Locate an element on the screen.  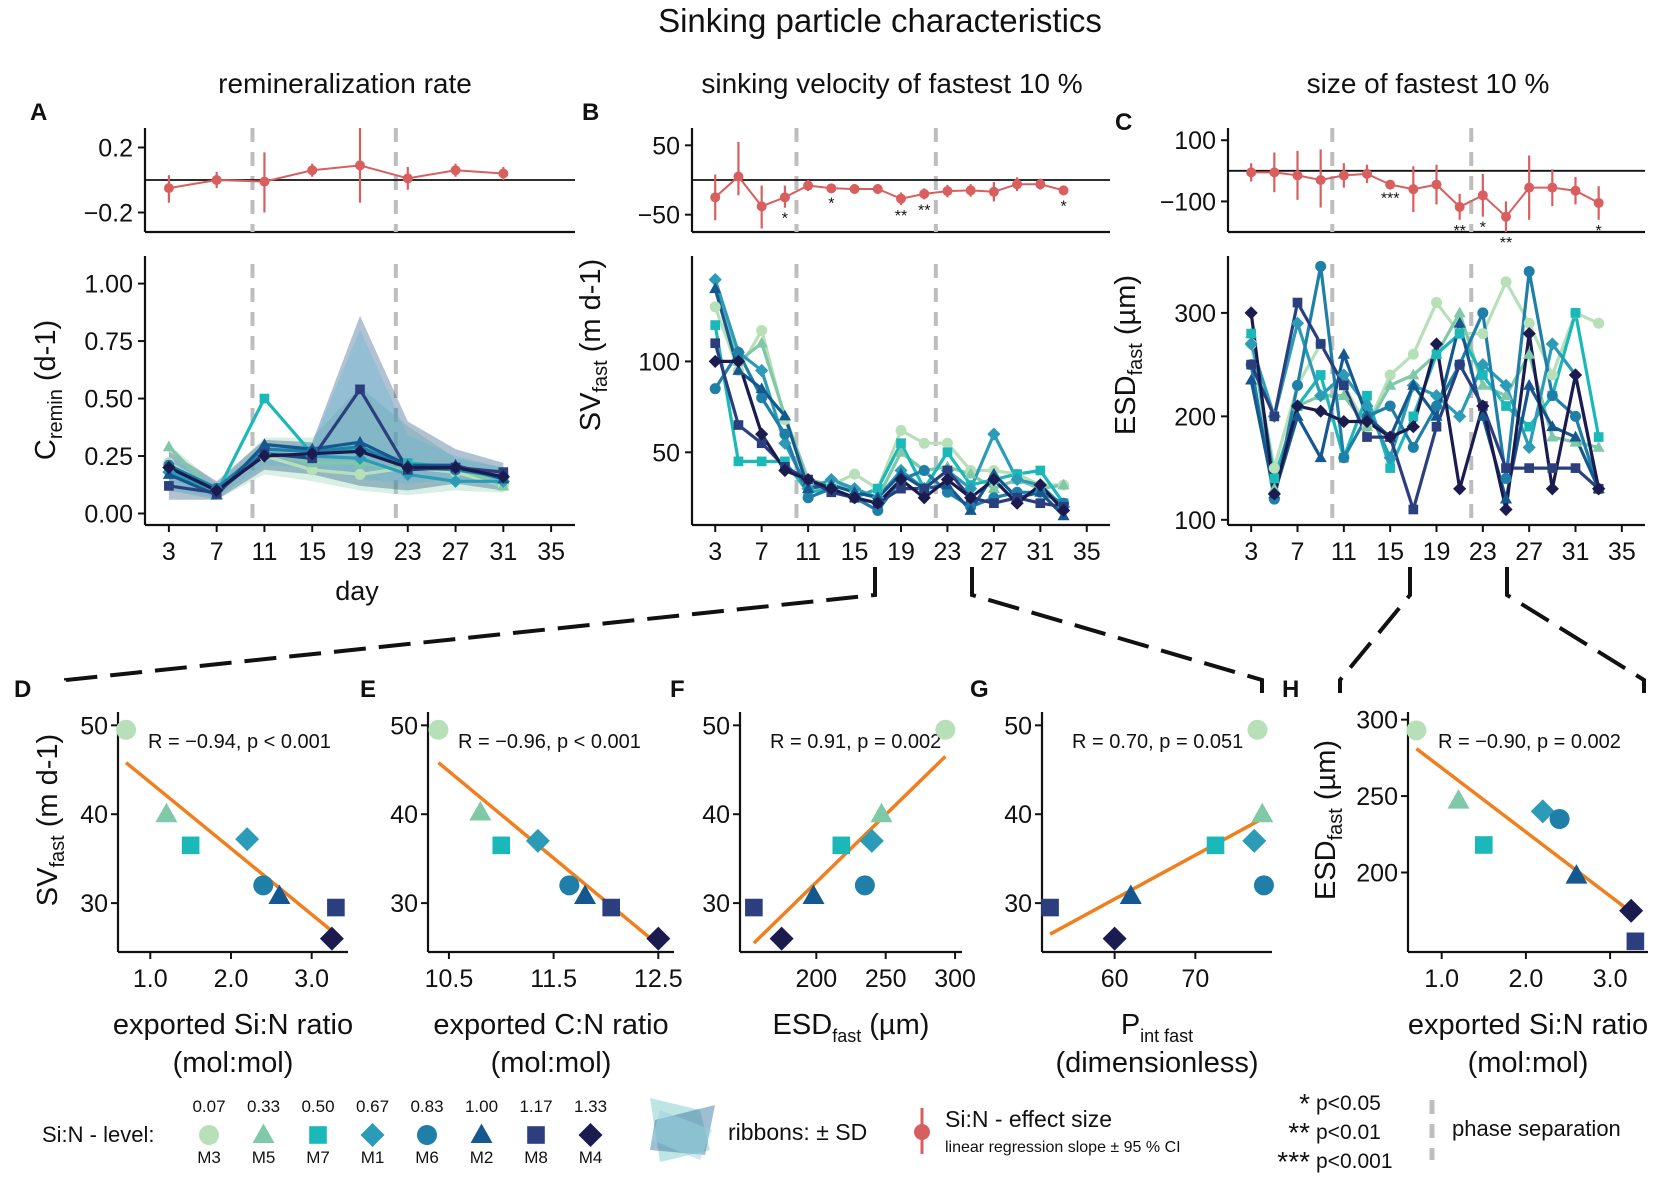
panel-h-x-tick-label: 3.0 is located at coordinates (1610, 979).